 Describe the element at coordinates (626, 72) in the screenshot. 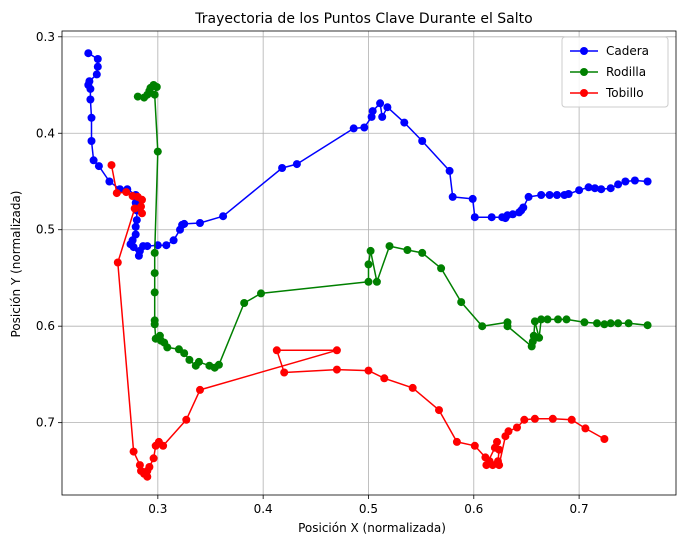

I see `legend-label-rodilla: Rodilla` at that location.